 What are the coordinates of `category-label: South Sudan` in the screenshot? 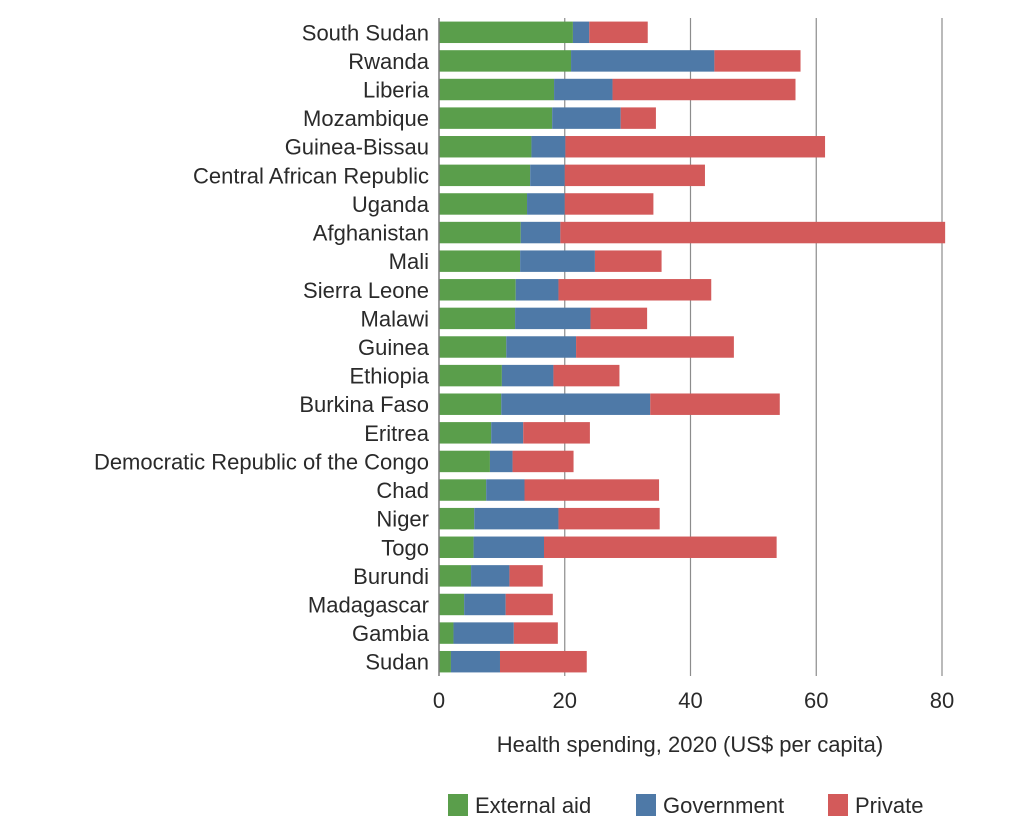 It's located at (365, 32).